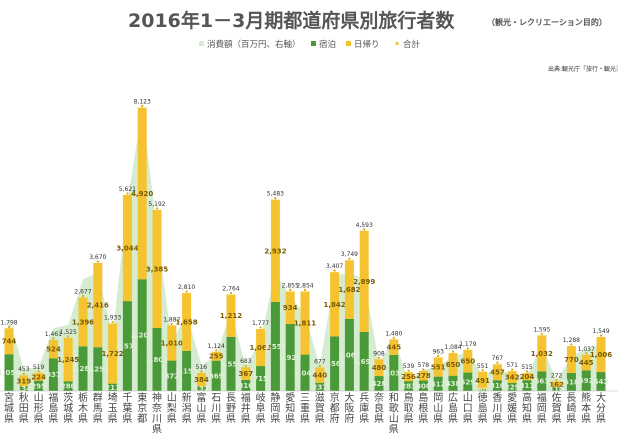 The height and width of the screenshot is (440, 618). What do you see at coordinates (23, 389) in the screenshot?
I see `stay-label: 134` at bounding box center [23, 389].